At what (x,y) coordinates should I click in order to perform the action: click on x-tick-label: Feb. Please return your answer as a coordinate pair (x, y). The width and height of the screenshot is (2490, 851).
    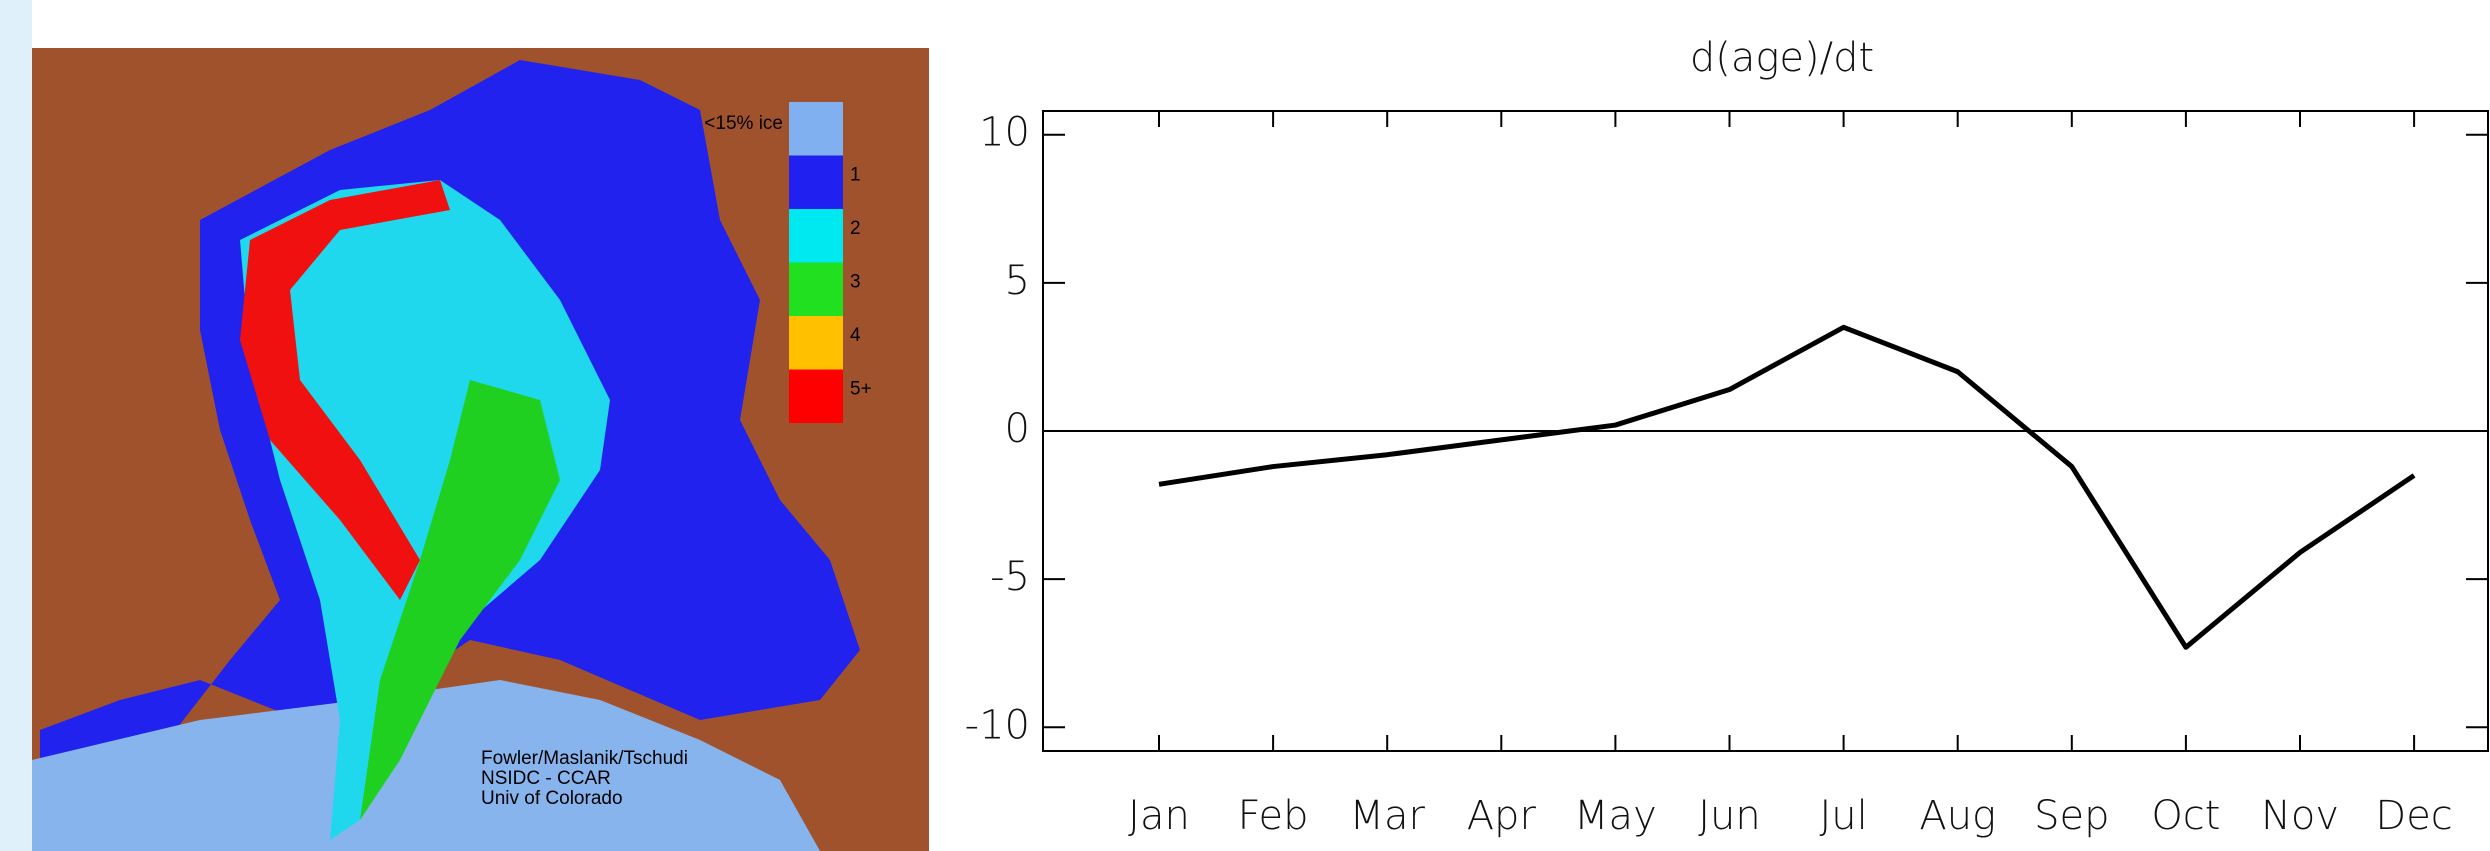
    Looking at the image, I should click on (1273, 816).